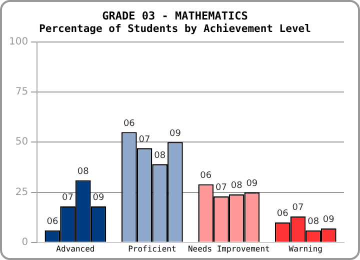 This screenshot has width=360, height=260. Describe the element at coordinates (52, 222) in the screenshot. I see `series-label: 06` at that location.